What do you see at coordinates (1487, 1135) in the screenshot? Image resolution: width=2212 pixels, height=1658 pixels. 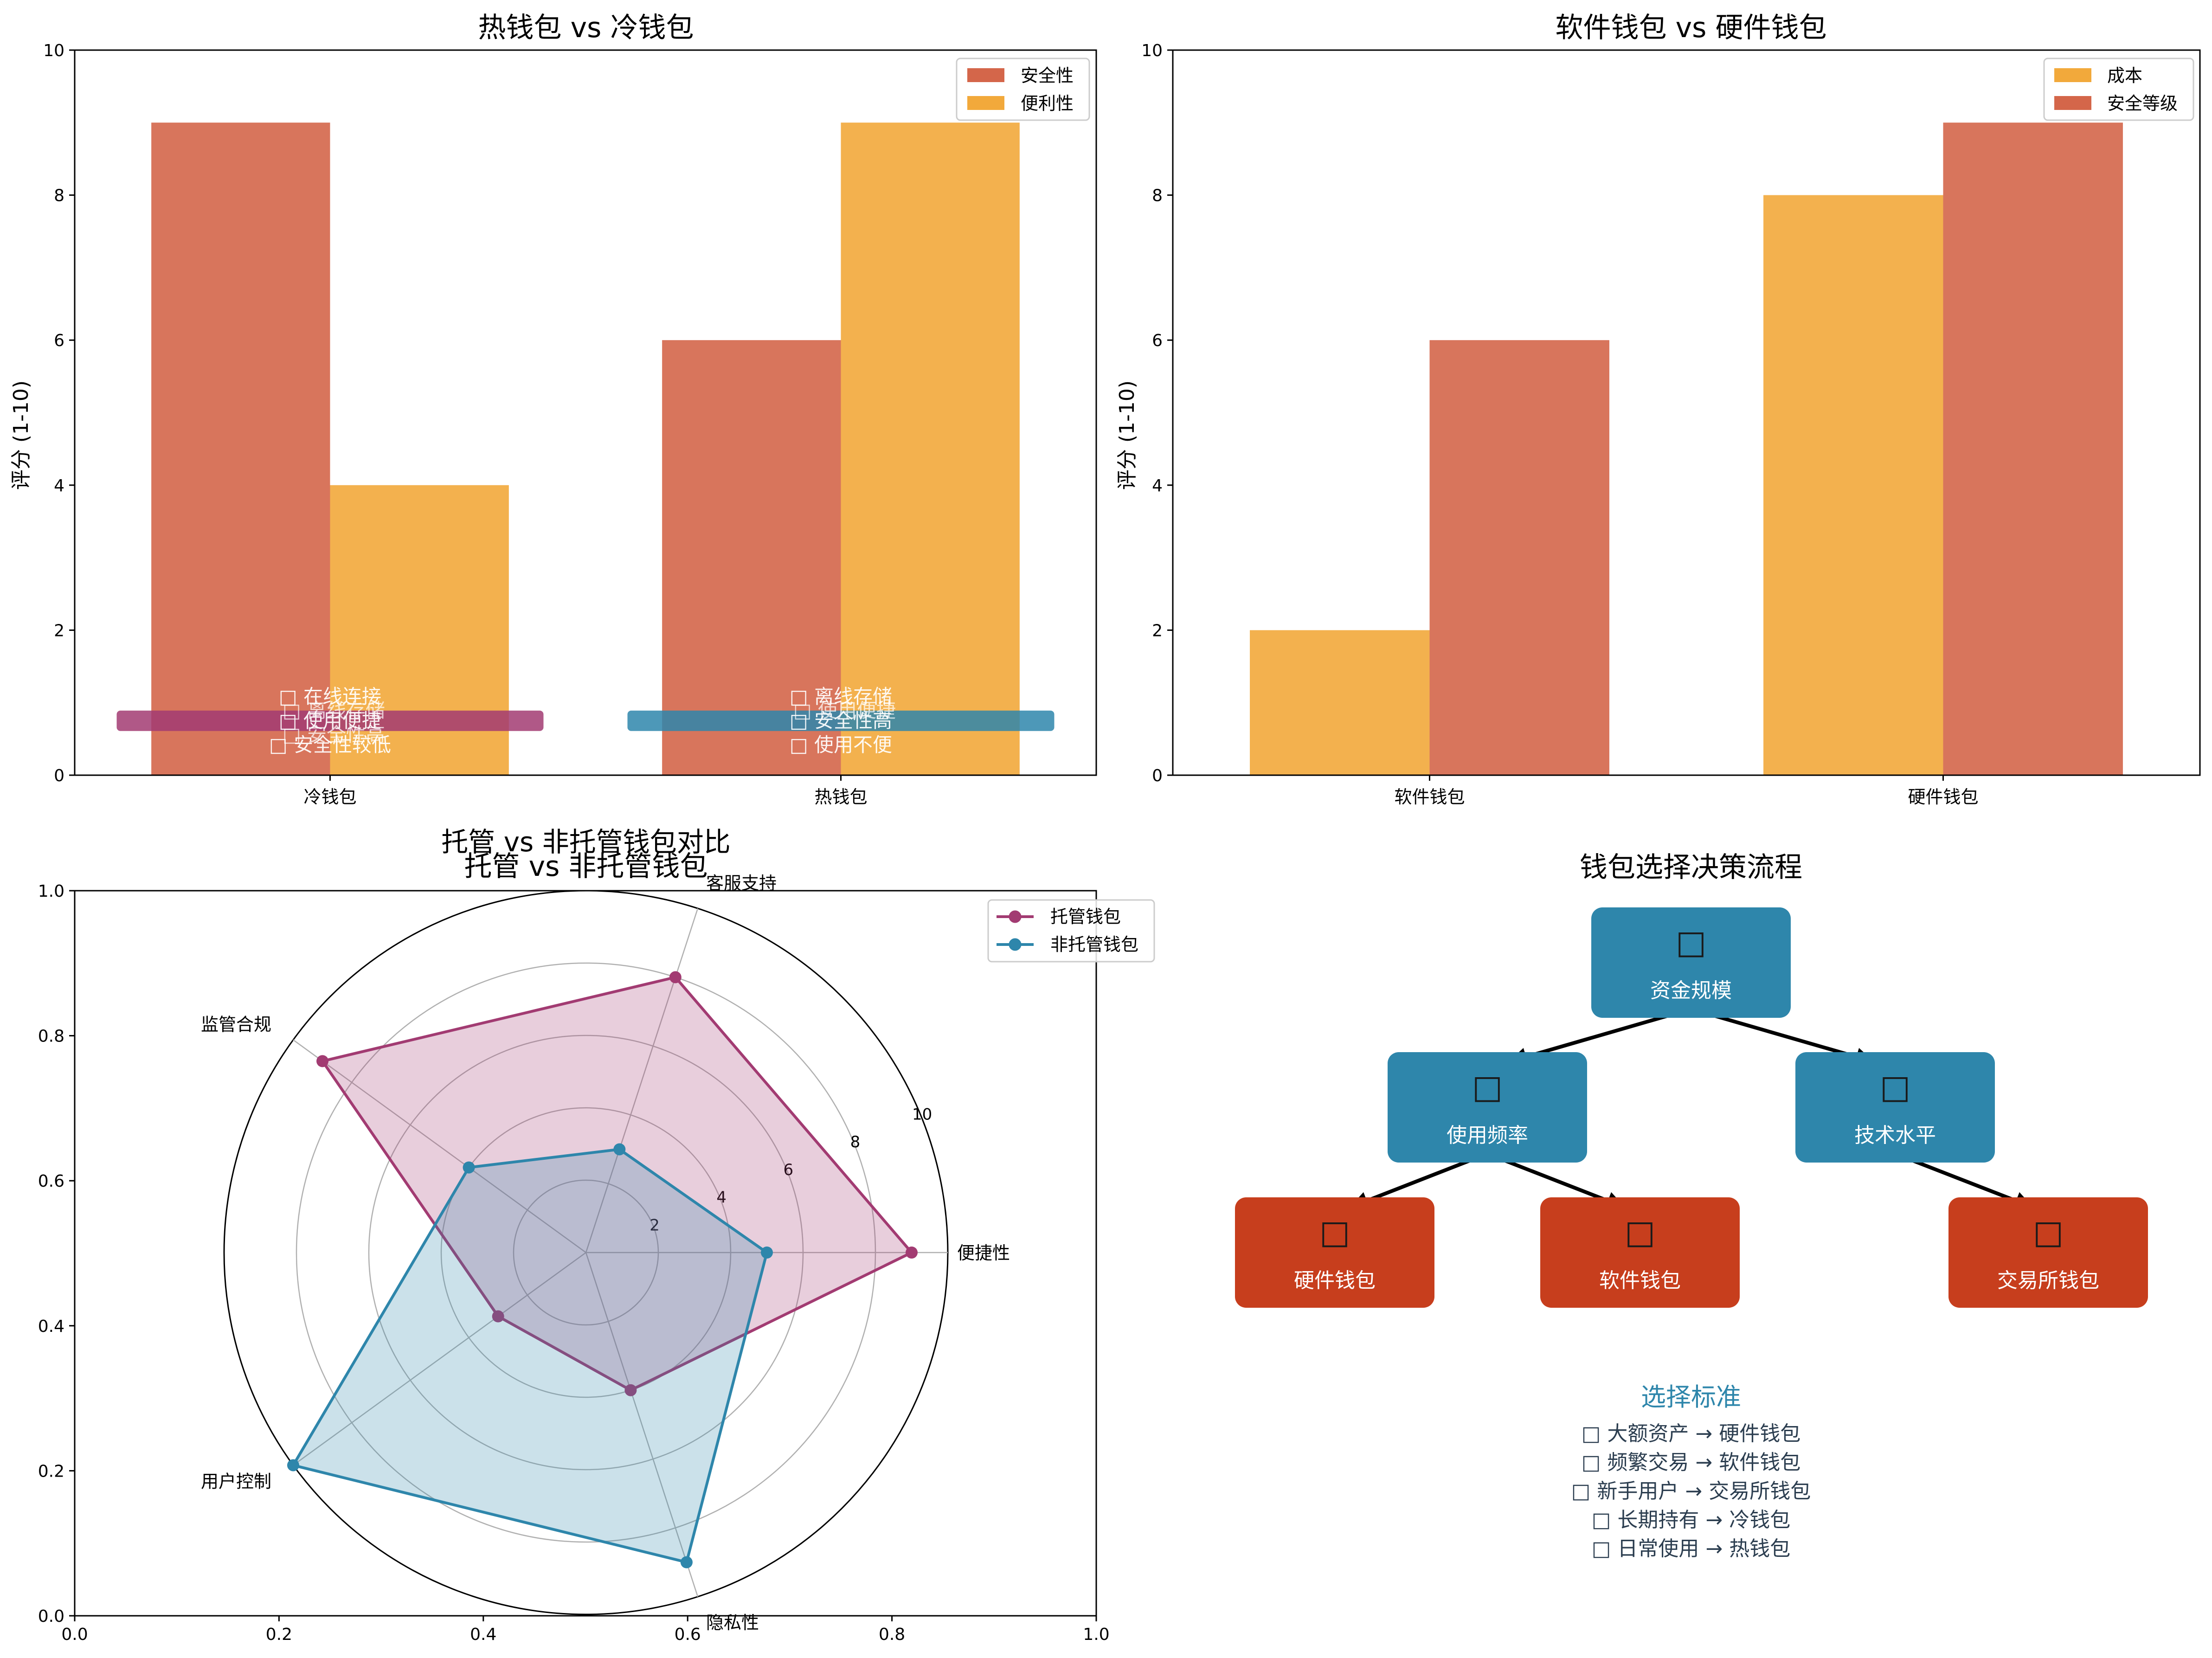 I see `flow-node-label: 使用频率` at bounding box center [1487, 1135].